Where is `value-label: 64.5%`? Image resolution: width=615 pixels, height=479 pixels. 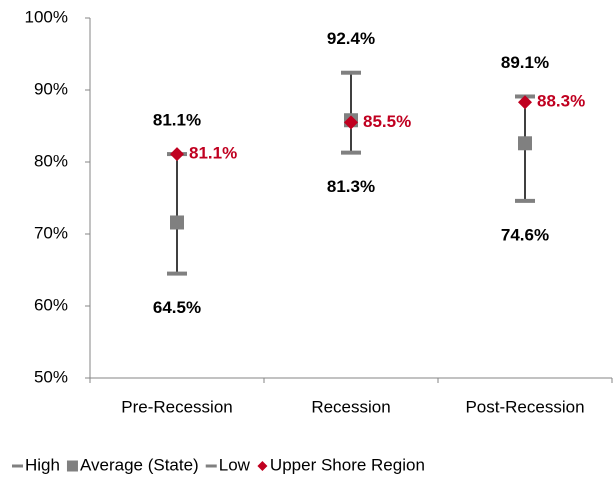
value-label: 64.5% is located at coordinates (177, 307).